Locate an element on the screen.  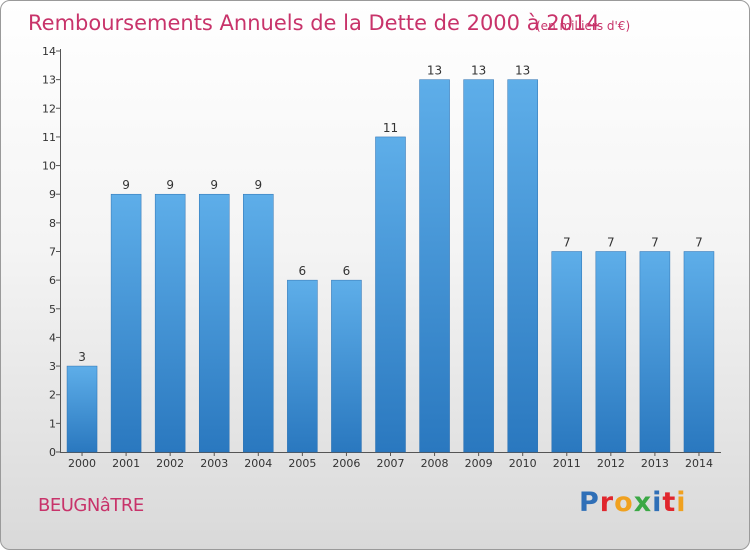
logo-letter: r is located at coordinates (607, 502).